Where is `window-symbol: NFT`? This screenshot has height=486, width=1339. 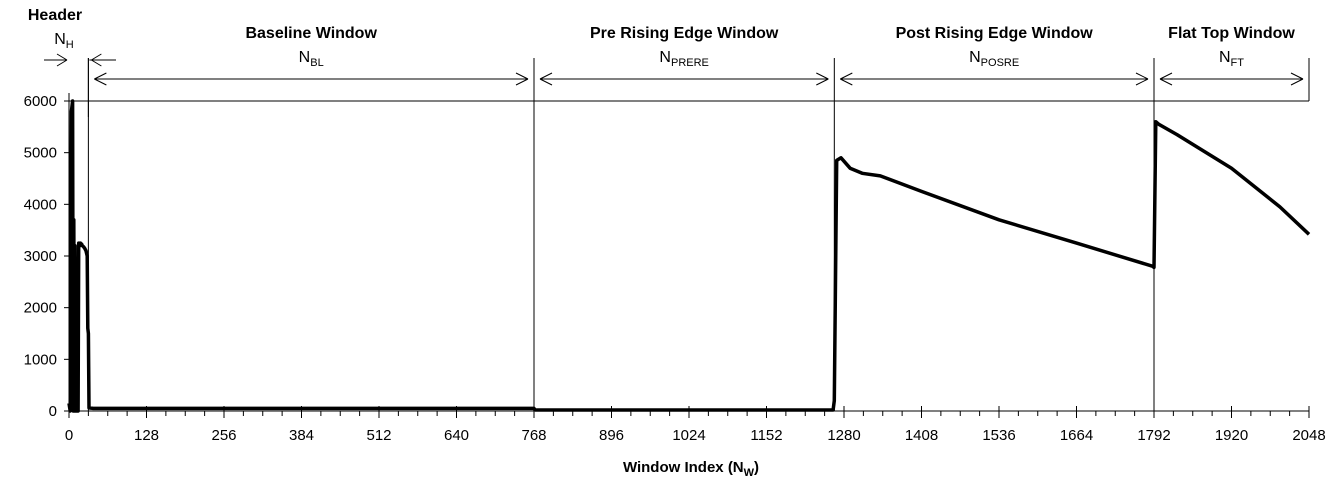 window-symbol: NFT is located at coordinates (1231, 59).